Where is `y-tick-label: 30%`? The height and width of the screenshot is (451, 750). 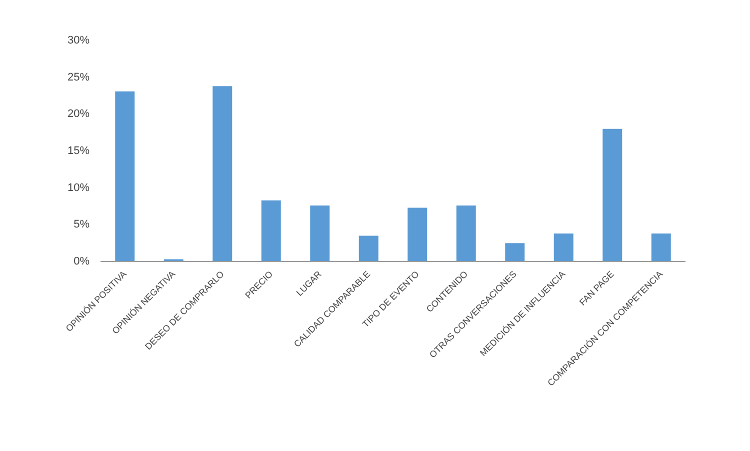 y-tick-label: 30% is located at coordinates (78, 40).